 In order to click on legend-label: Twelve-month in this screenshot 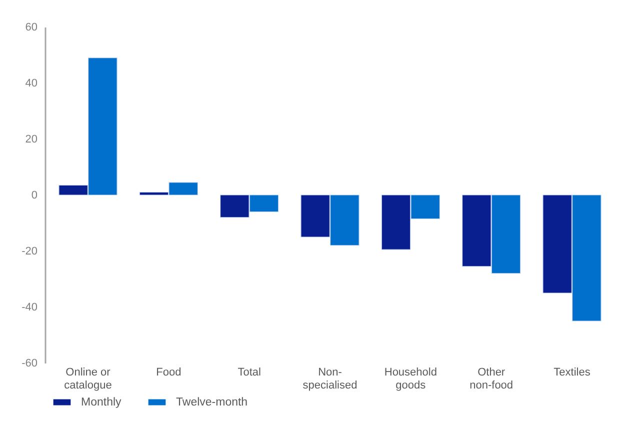, I will do `click(212, 402)`.